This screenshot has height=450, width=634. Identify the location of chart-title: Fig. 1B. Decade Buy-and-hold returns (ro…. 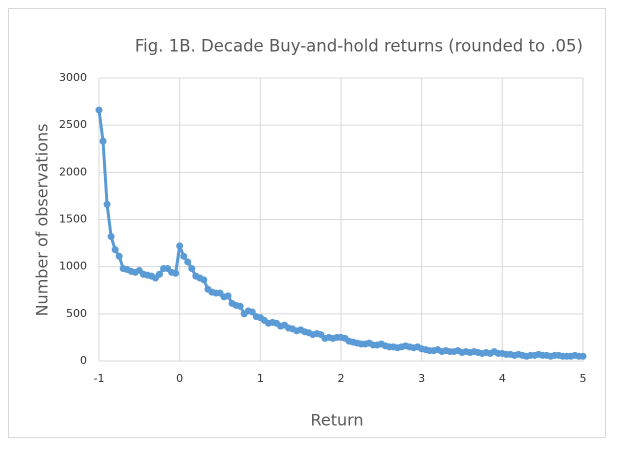
(359, 46).